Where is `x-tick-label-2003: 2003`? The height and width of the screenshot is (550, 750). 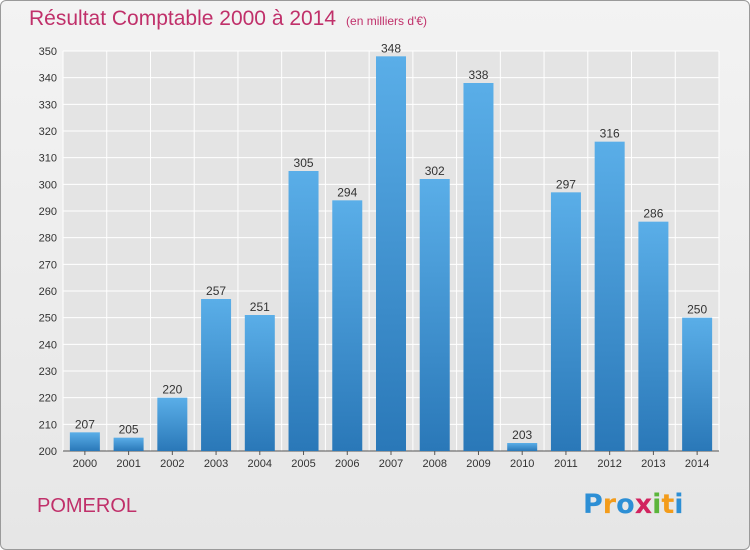
x-tick-label-2003: 2003 is located at coordinates (216, 464).